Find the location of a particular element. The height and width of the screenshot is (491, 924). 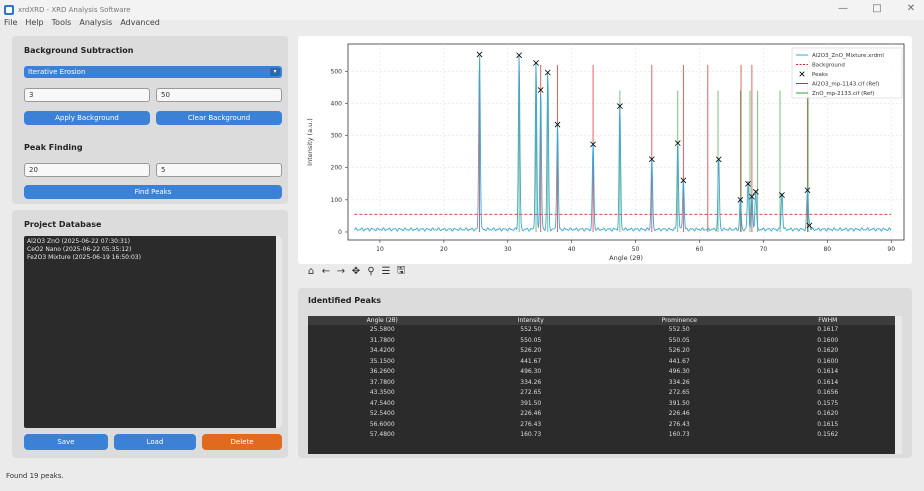

column-header: Prominence is located at coordinates (679, 320).